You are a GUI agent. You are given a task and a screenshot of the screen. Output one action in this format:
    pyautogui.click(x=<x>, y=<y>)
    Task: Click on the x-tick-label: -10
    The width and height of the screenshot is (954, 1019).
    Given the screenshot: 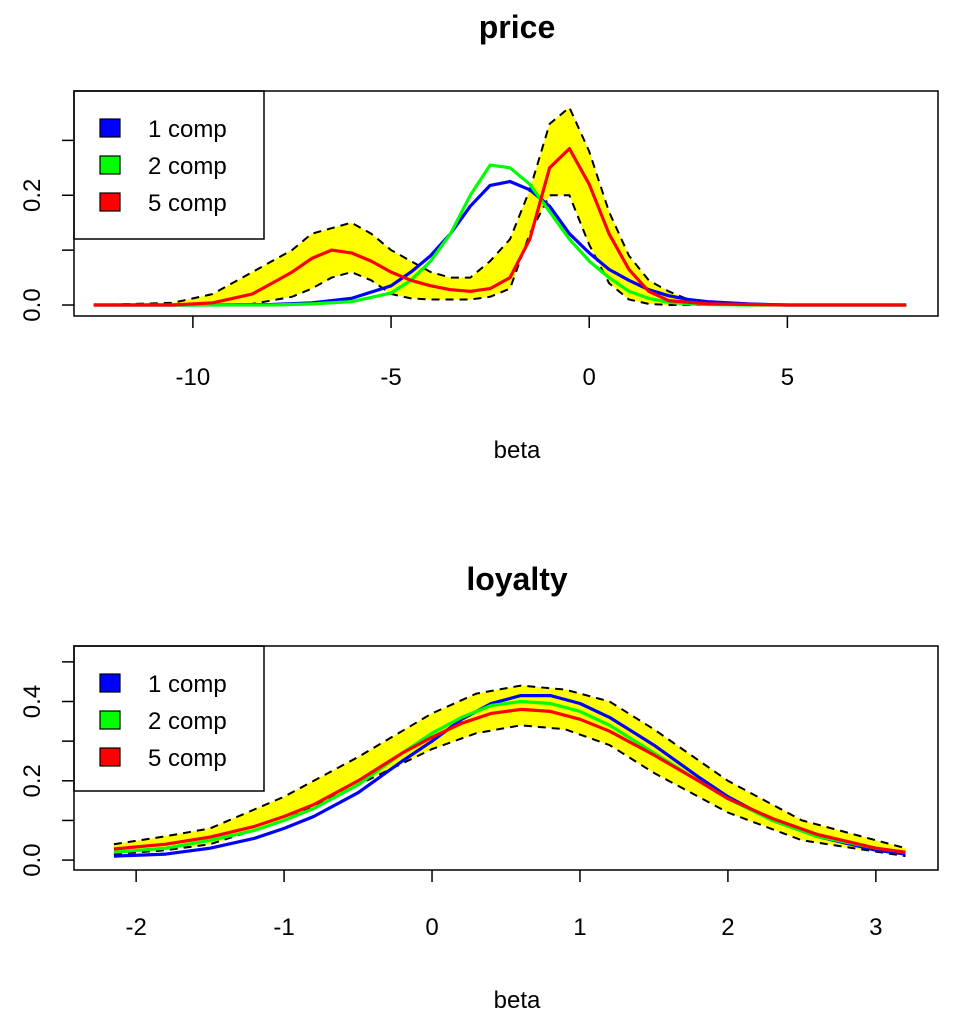 What is the action you would take?
    pyautogui.click(x=193, y=377)
    